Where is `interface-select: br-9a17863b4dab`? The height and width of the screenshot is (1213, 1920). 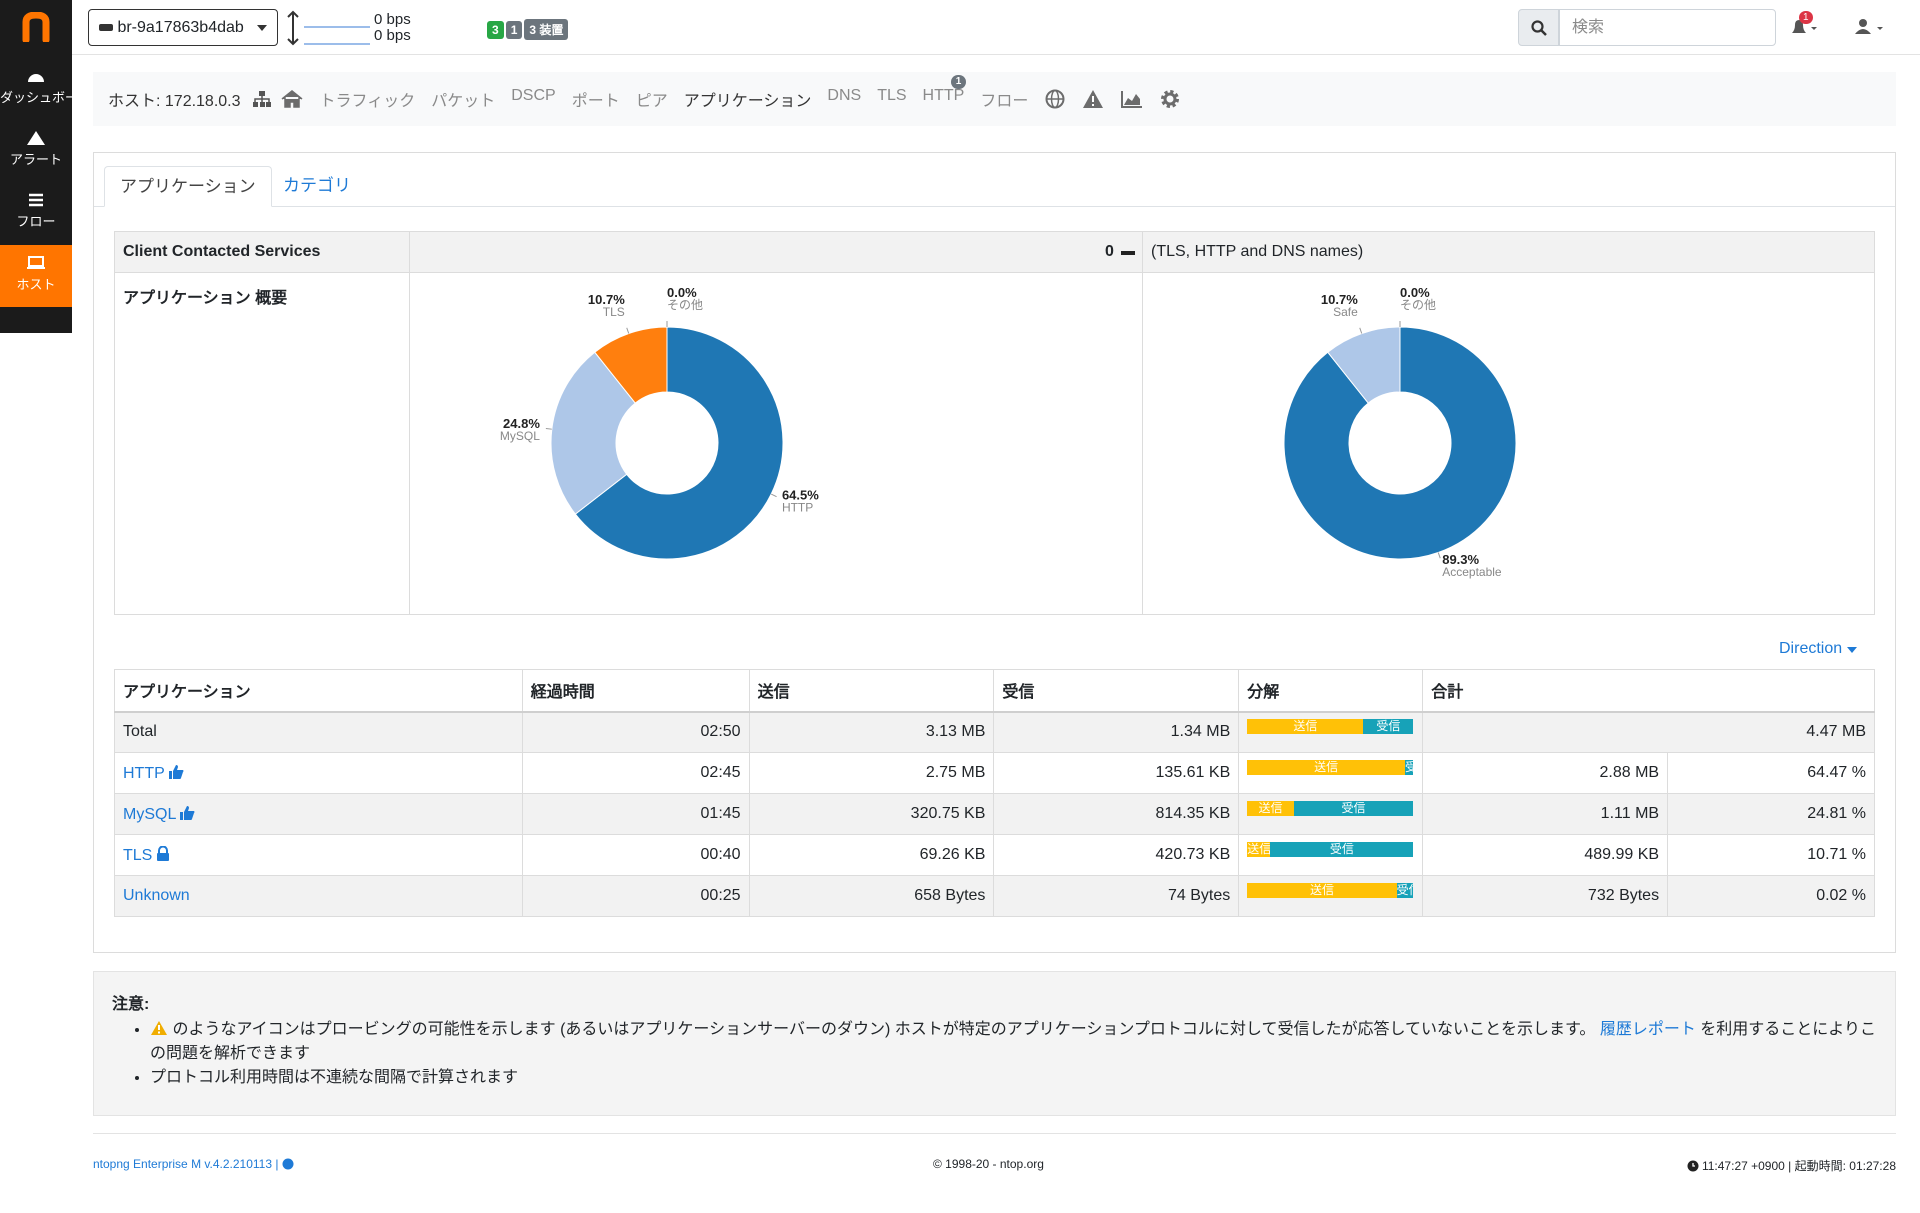 interface-select: br-9a17863b4dab is located at coordinates (183, 27).